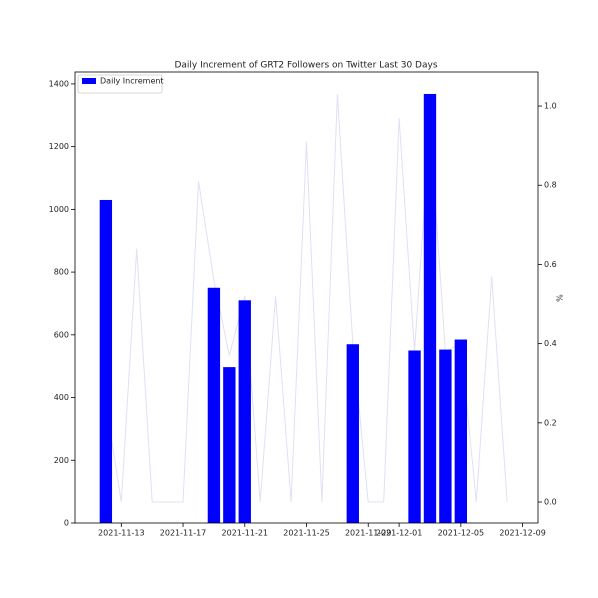  What do you see at coordinates (550, 422) in the screenshot?
I see `y2-tick-label: 0.2` at bounding box center [550, 422].